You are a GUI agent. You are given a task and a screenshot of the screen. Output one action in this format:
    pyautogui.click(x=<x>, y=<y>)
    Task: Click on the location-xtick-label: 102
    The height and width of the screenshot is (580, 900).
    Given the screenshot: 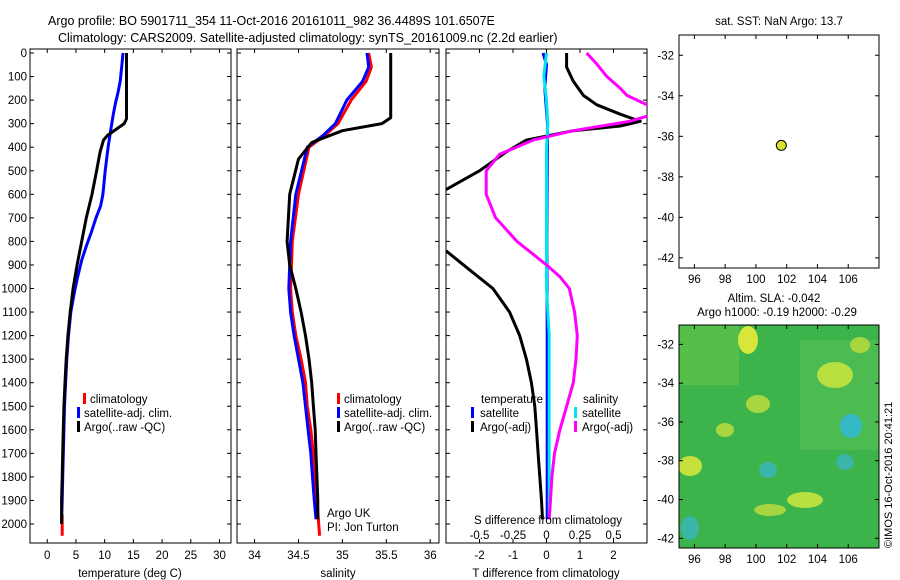 What is the action you would take?
    pyautogui.click(x=786, y=280)
    